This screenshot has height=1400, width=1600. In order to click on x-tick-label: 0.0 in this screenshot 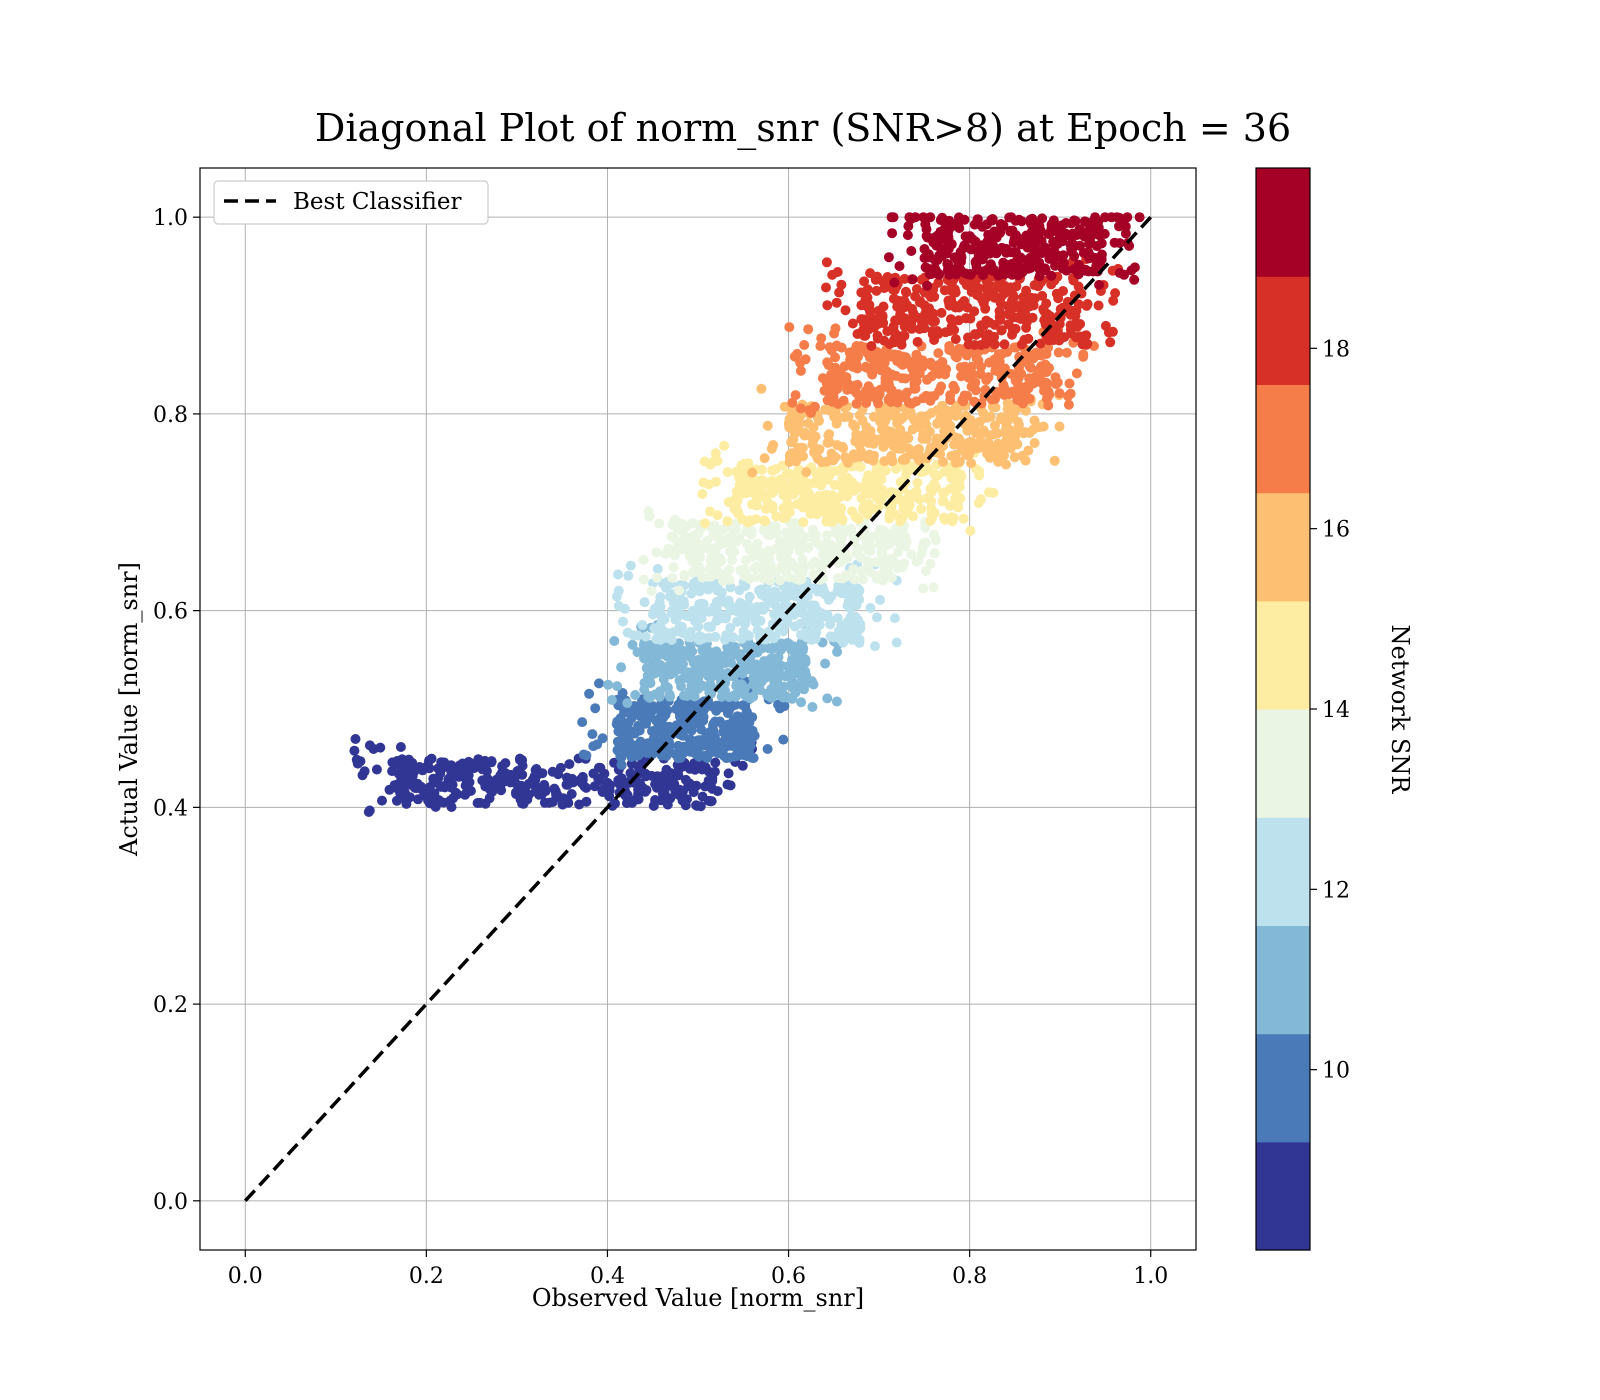, I will do `click(245, 1276)`.